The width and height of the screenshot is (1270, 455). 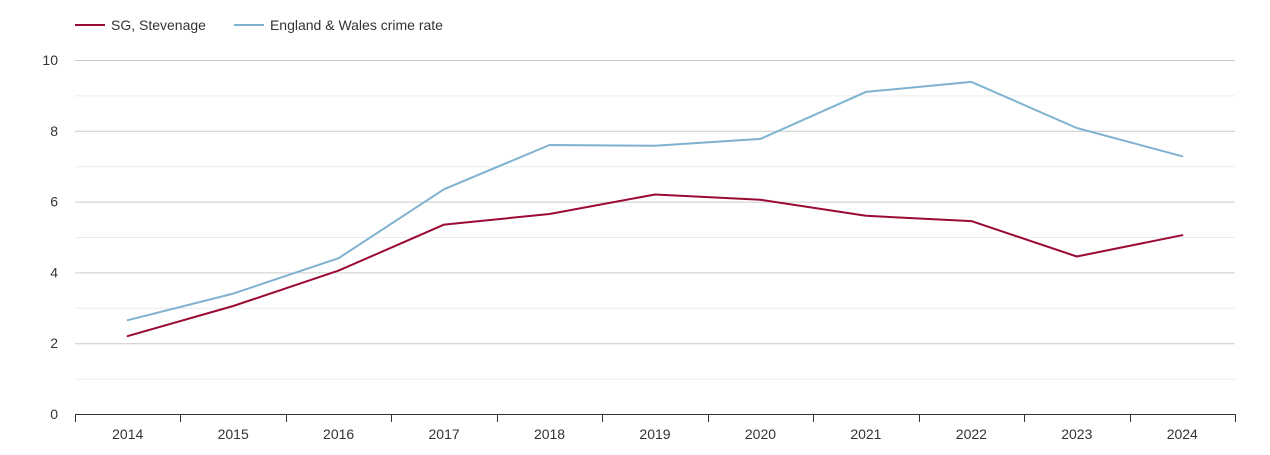 What do you see at coordinates (54, 131) in the screenshot?
I see `y-tick-label: 8` at bounding box center [54, 131].